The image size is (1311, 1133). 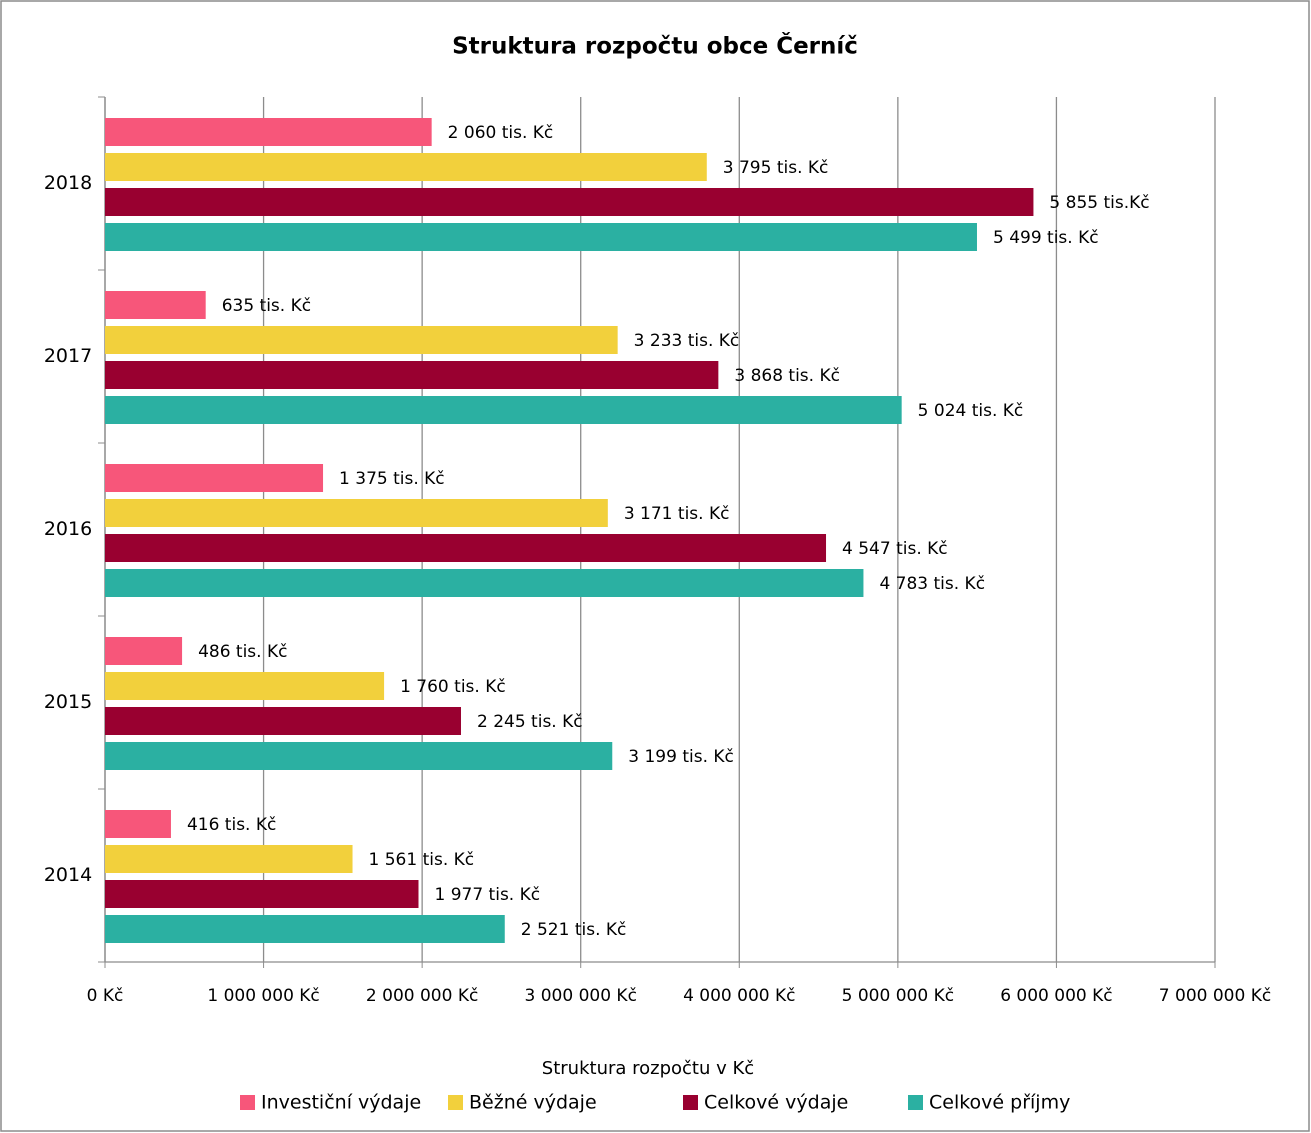 I want to click on data-label: 3 199 tis. Kč, so click(x=681, y=757).